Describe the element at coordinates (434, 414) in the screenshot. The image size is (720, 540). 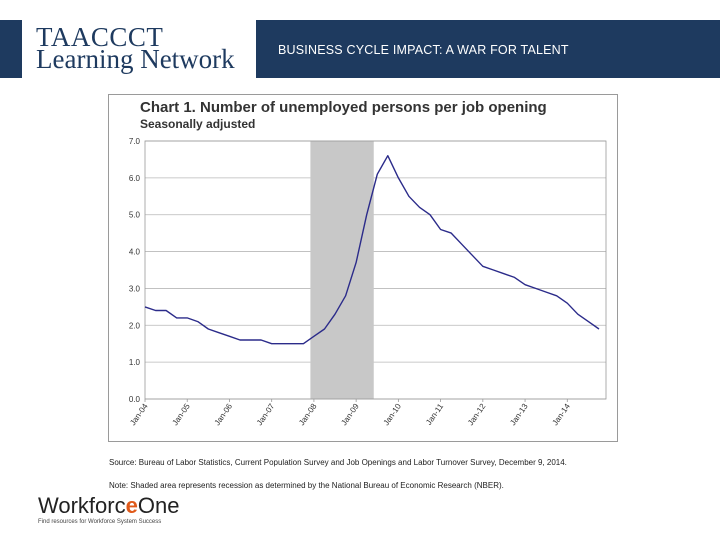
I see `x-tick-label: Jan-11` at that location.